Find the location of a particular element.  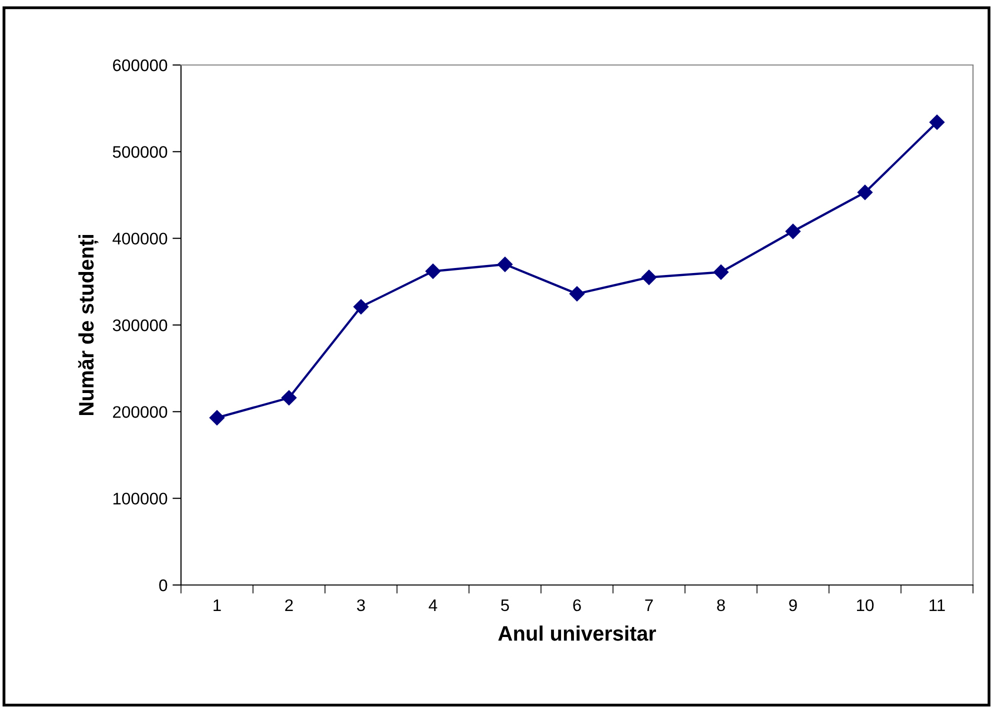

x-tick-label: 6 is located at coordinates (577, 605).